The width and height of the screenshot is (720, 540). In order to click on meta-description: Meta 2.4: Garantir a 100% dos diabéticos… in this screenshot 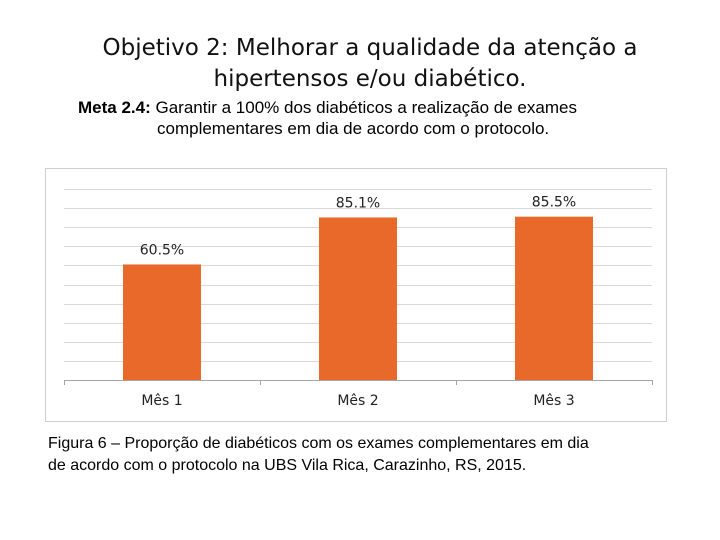, I will do `click(378, 118)`.